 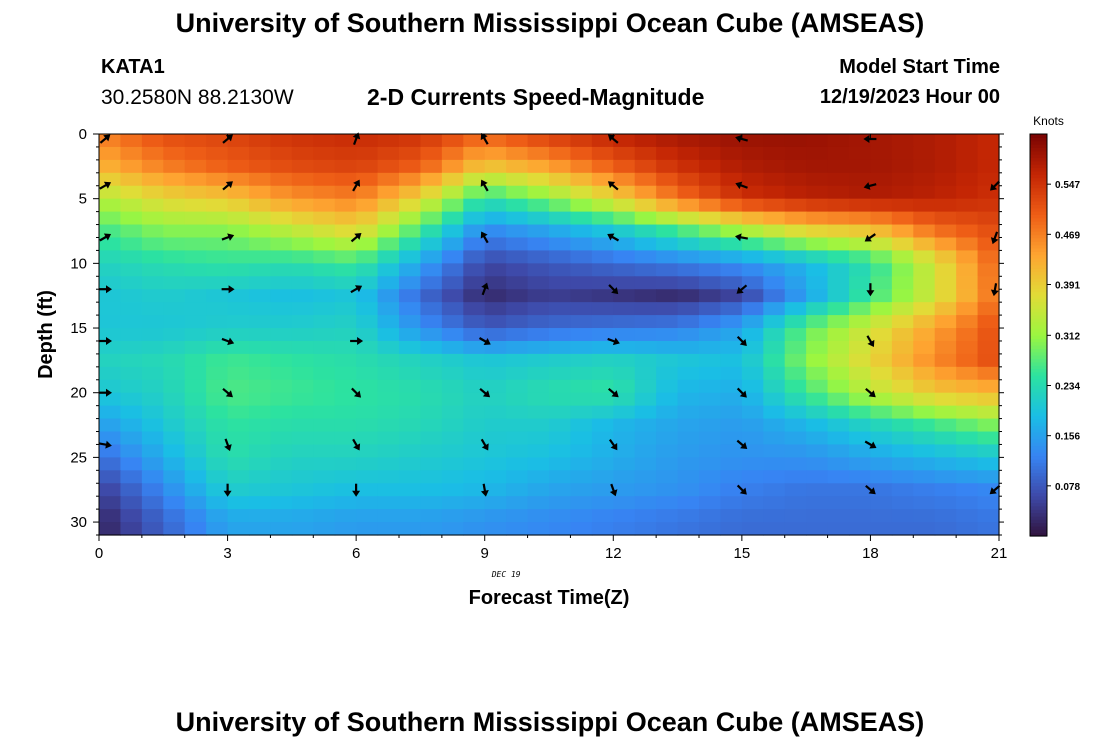 What do you see at coordinates (83, 134) in the screenshot?
I see `y-tick-label: 0` at bounding box center [83, 134].